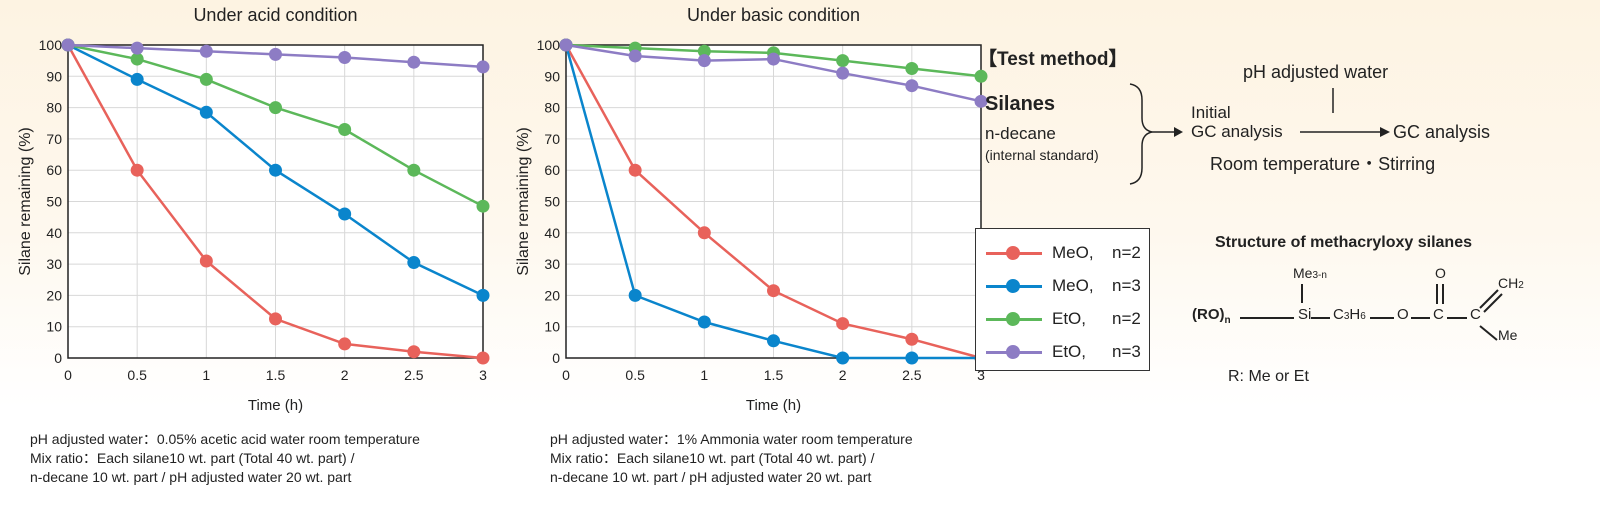 This screenshot has width=1600, height=509. What do you see at coordinates (1305, 314) in the screenshot?
I see `si-atom: Si` at bounding box center [1305, 314].